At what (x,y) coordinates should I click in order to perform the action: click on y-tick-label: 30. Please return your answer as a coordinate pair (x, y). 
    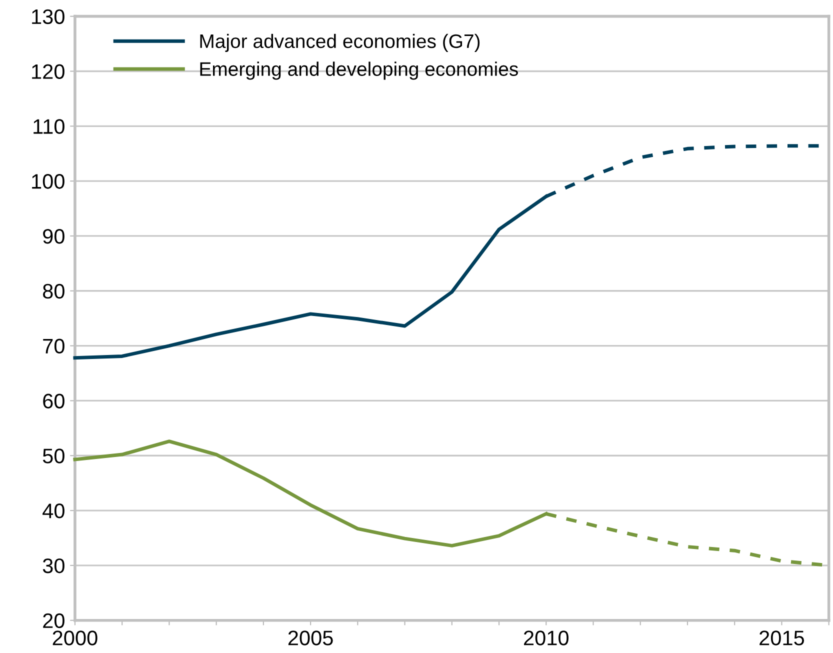
    Looking at the image, I should click on (53, 566).